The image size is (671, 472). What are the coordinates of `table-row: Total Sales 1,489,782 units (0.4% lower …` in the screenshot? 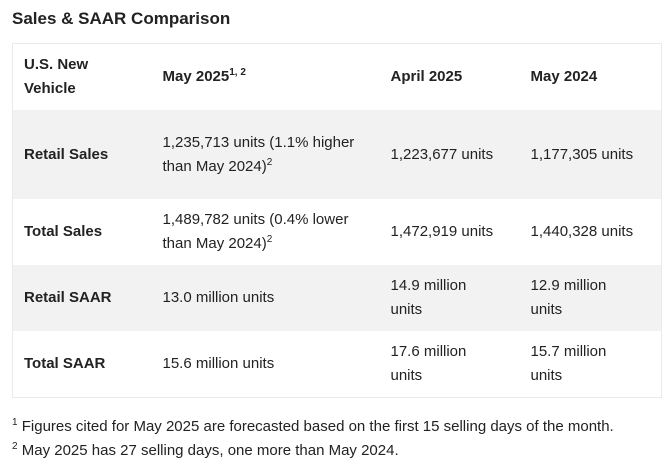 It's located at (337, 232).